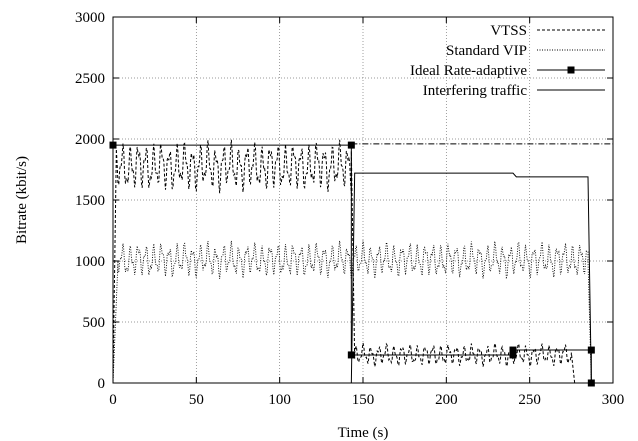 The height and width of the screenshot is (441, 638). Describe the element at coordinates (90, 262) in the screenshot. I see `y-tick-label: 1000` at that location.